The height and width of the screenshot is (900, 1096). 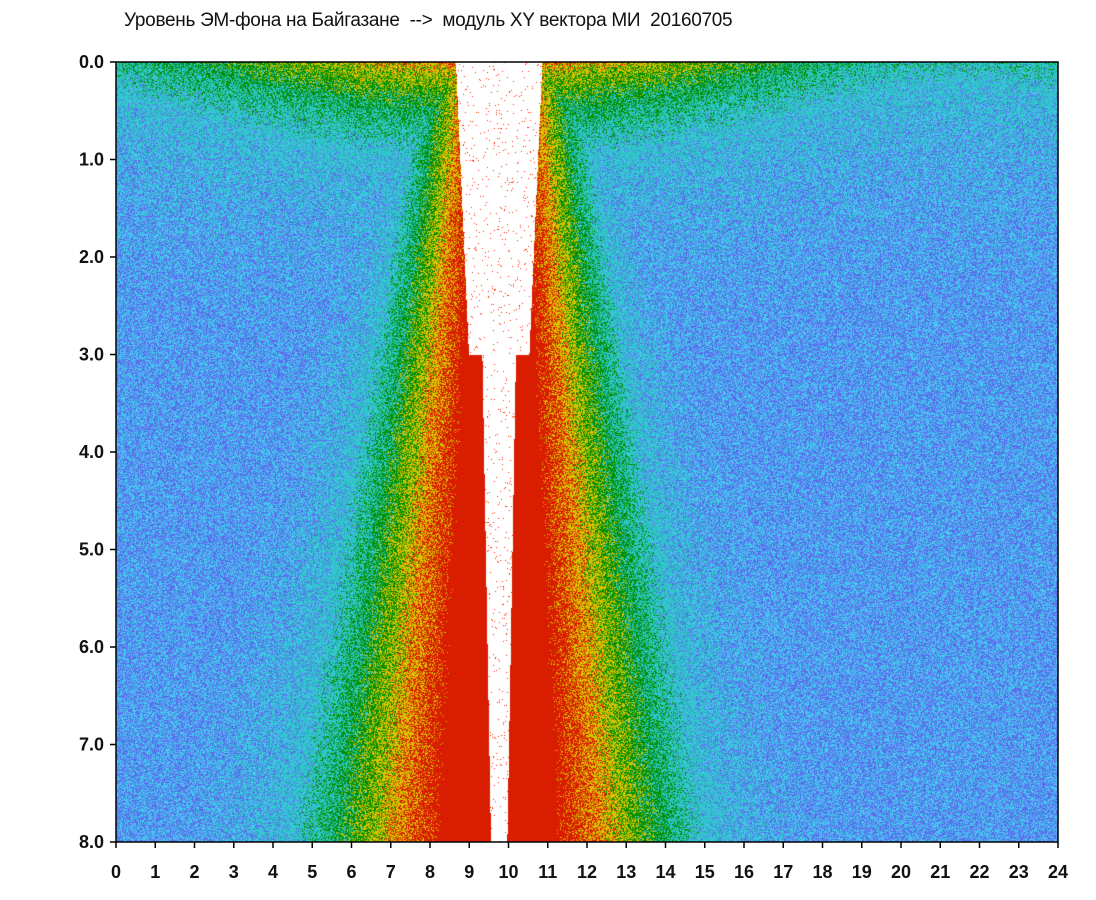 What do you see at coordinates (91, 550) in the screenshot?
I see `y-tick-label: 5.0` at bounding box center [91, 550].